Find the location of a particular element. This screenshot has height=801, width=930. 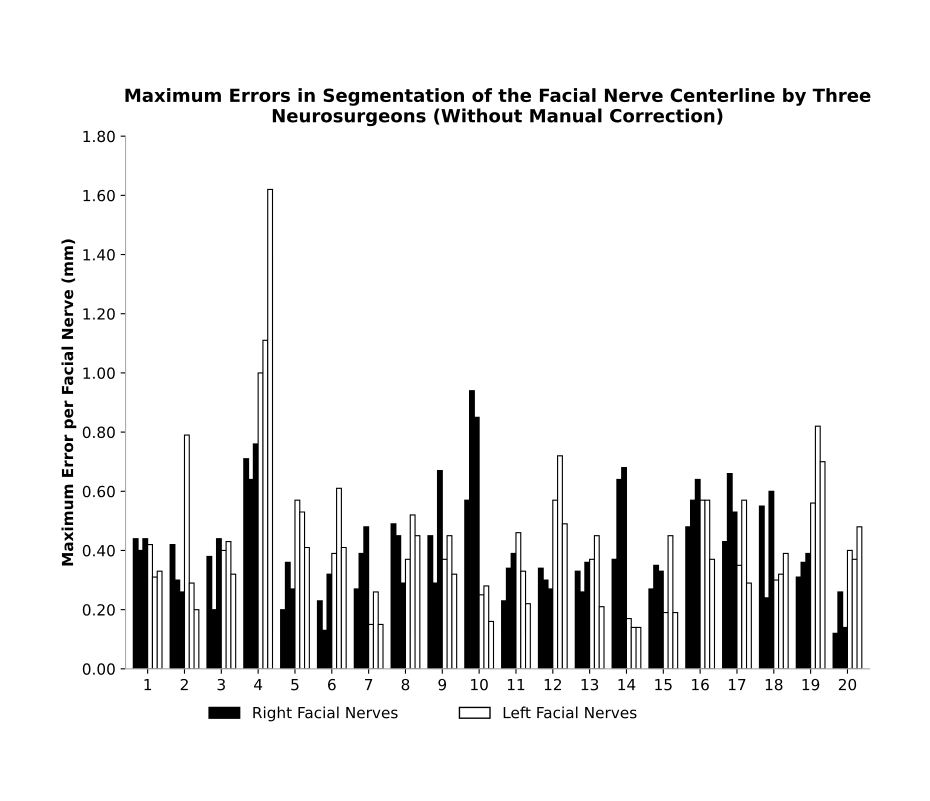

x-tick-label: 18 is located at coordinates (774, 684).